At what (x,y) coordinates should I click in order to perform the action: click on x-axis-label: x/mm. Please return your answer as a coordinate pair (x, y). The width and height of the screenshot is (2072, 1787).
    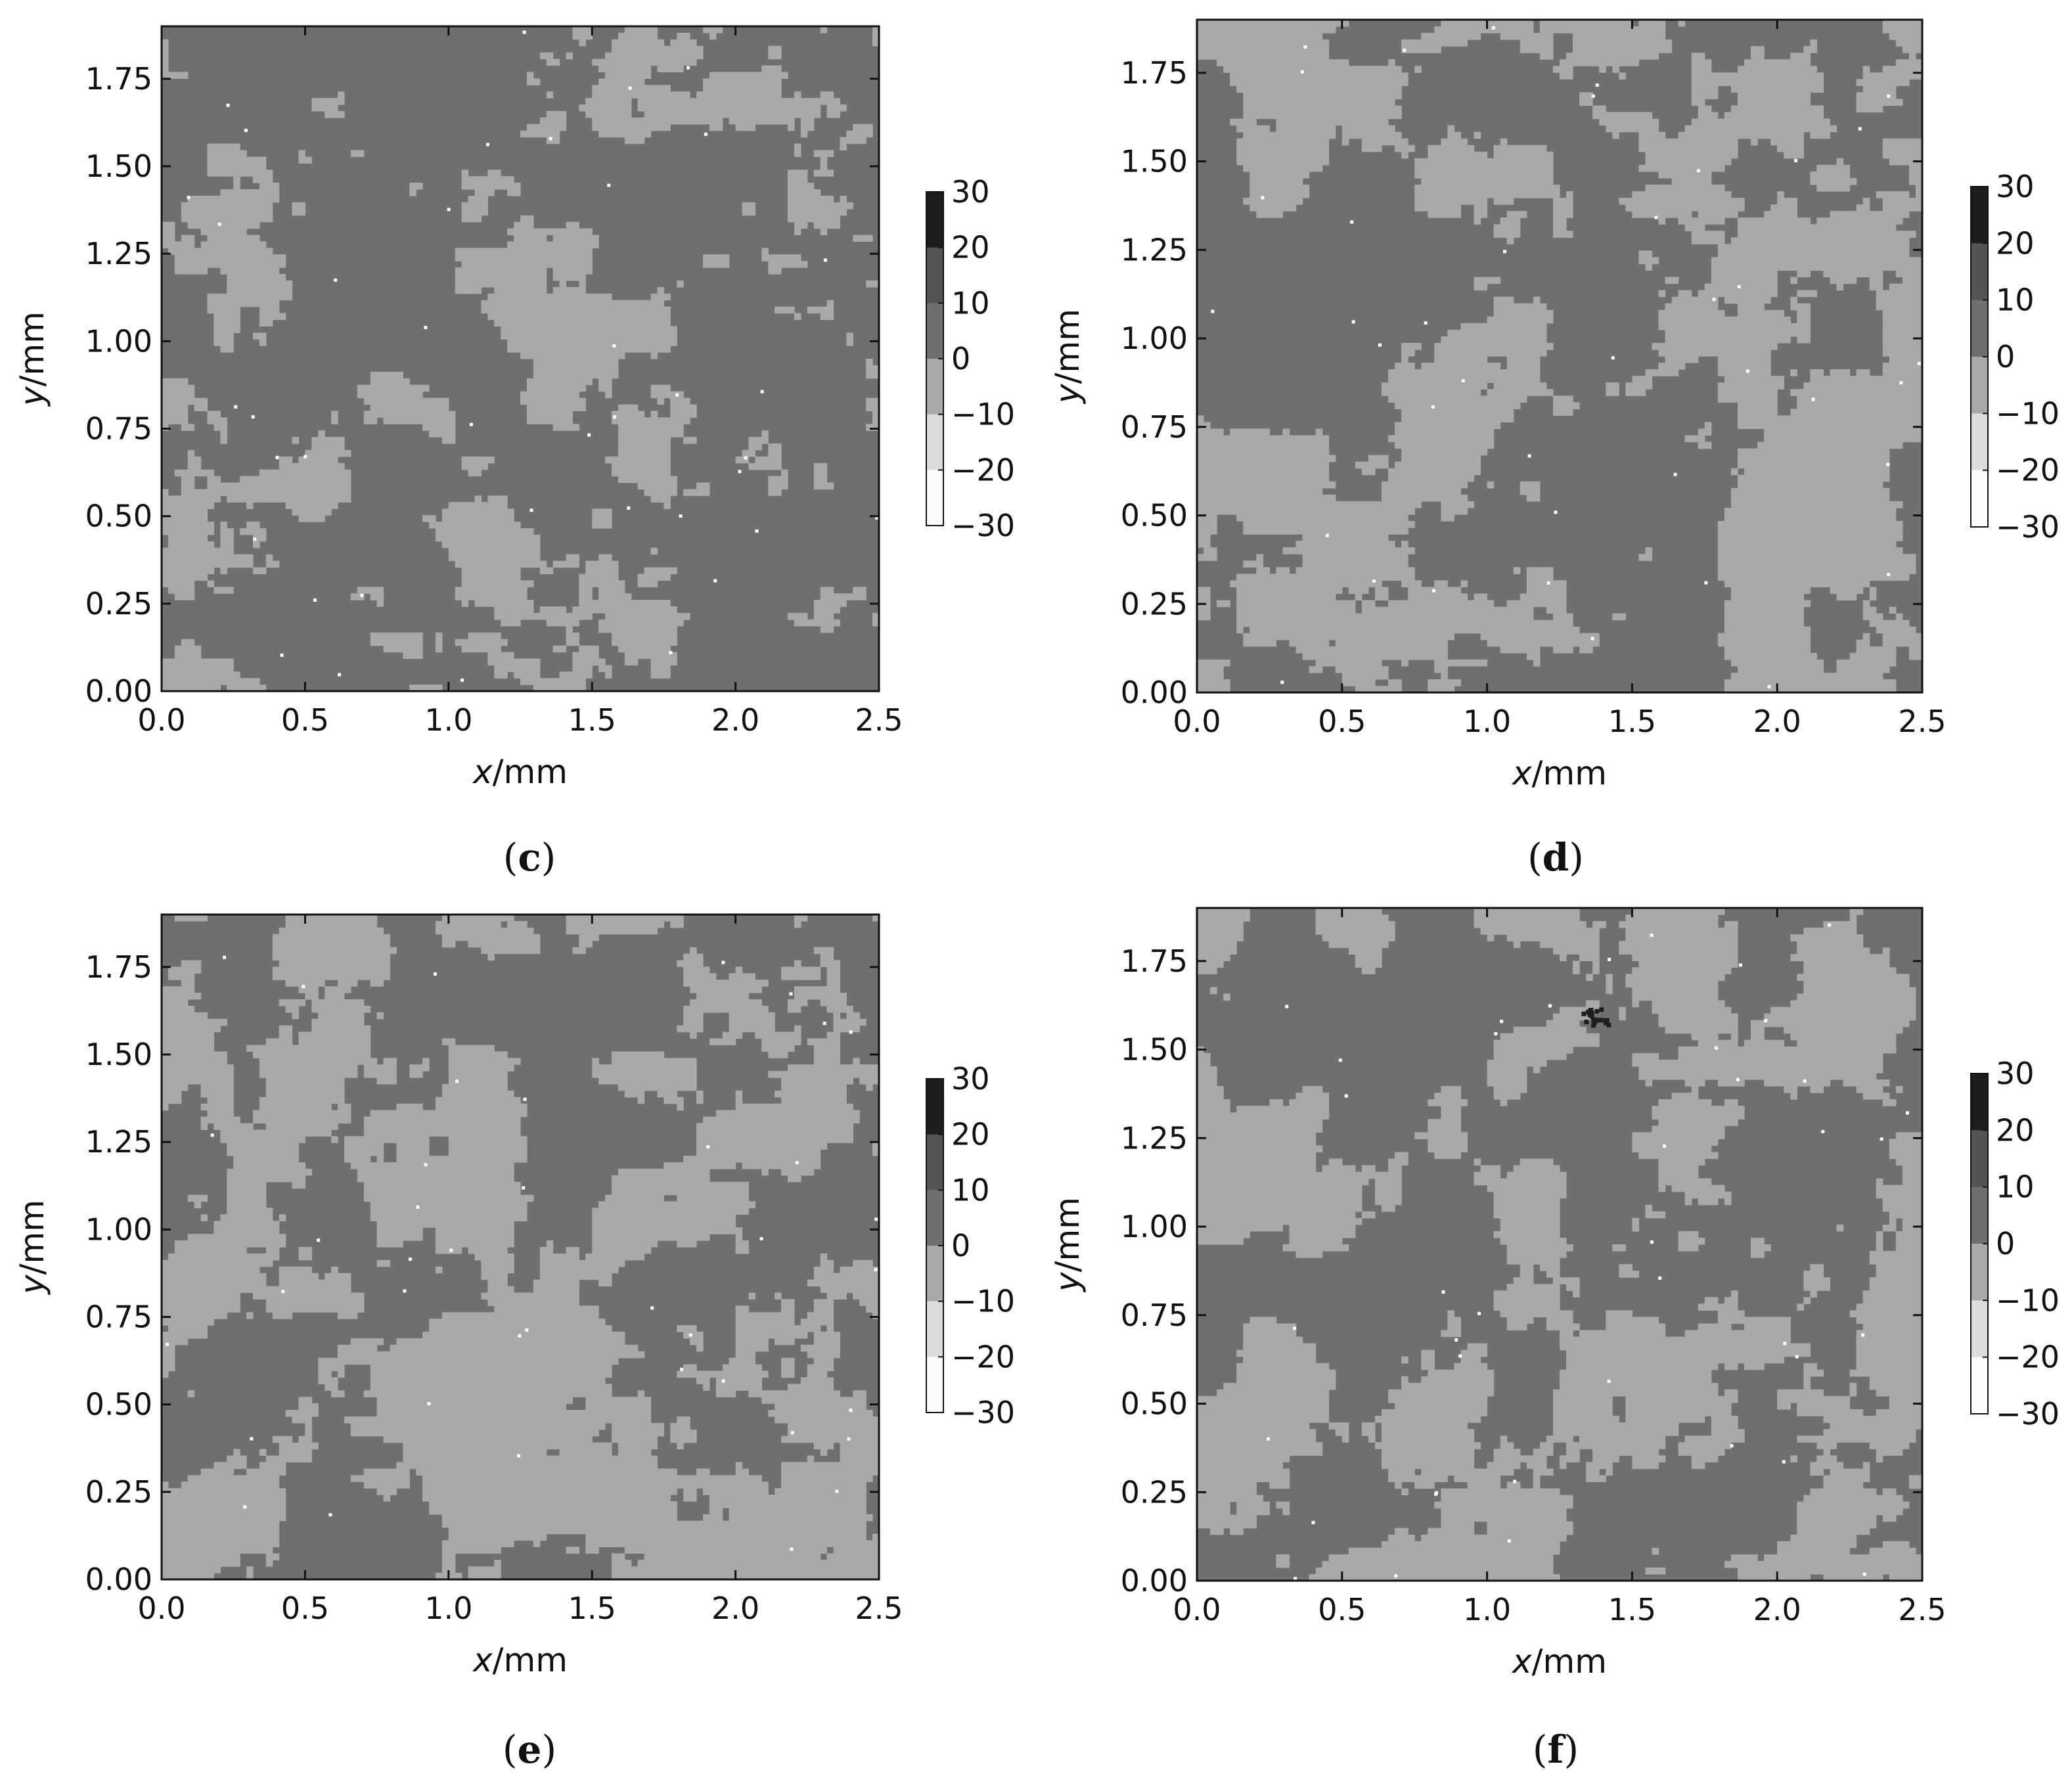
    Looking at the image, I should click on (1559, 773).